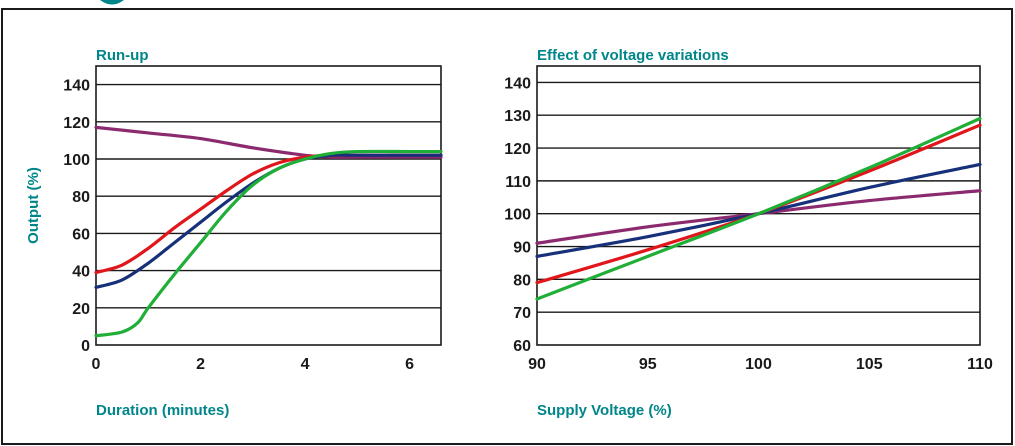 Image resolution: width=1015 pixels, height=446 pixels. What do you see at coordinates (869, 364) in the screenshot?
I see `x-tick-label: 105` at bounding box center [869, 364].